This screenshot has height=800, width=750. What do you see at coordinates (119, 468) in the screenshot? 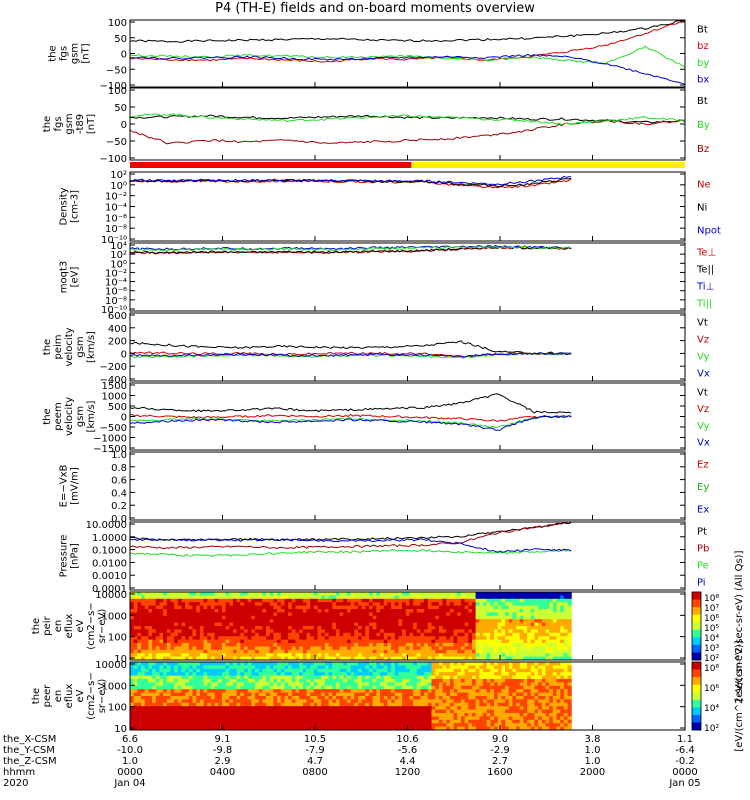
I see `ytick-label: 0.8` at bounding box center [119, 468].